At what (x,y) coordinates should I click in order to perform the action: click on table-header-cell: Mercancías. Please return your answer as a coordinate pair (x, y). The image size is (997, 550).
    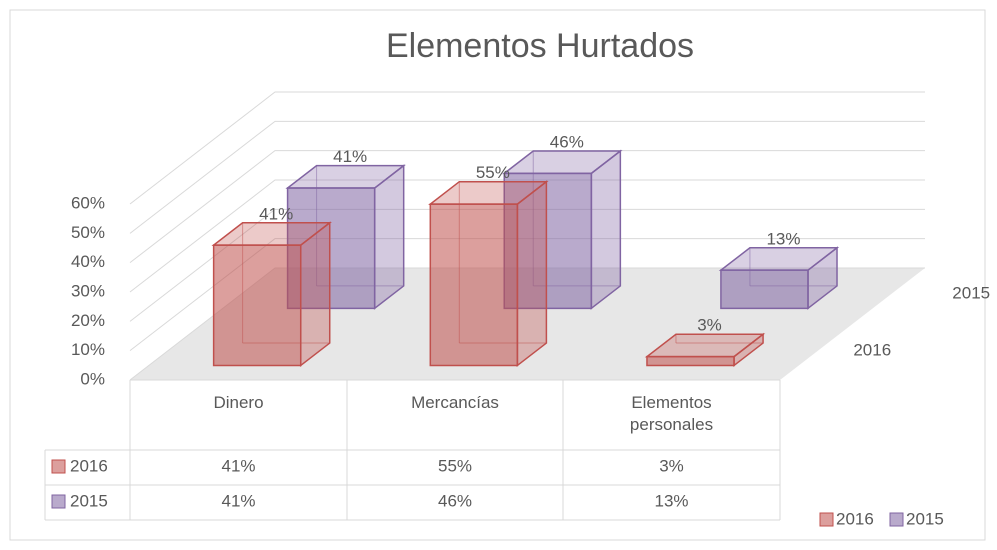
    Looking at the image, I should click on (455, 402).